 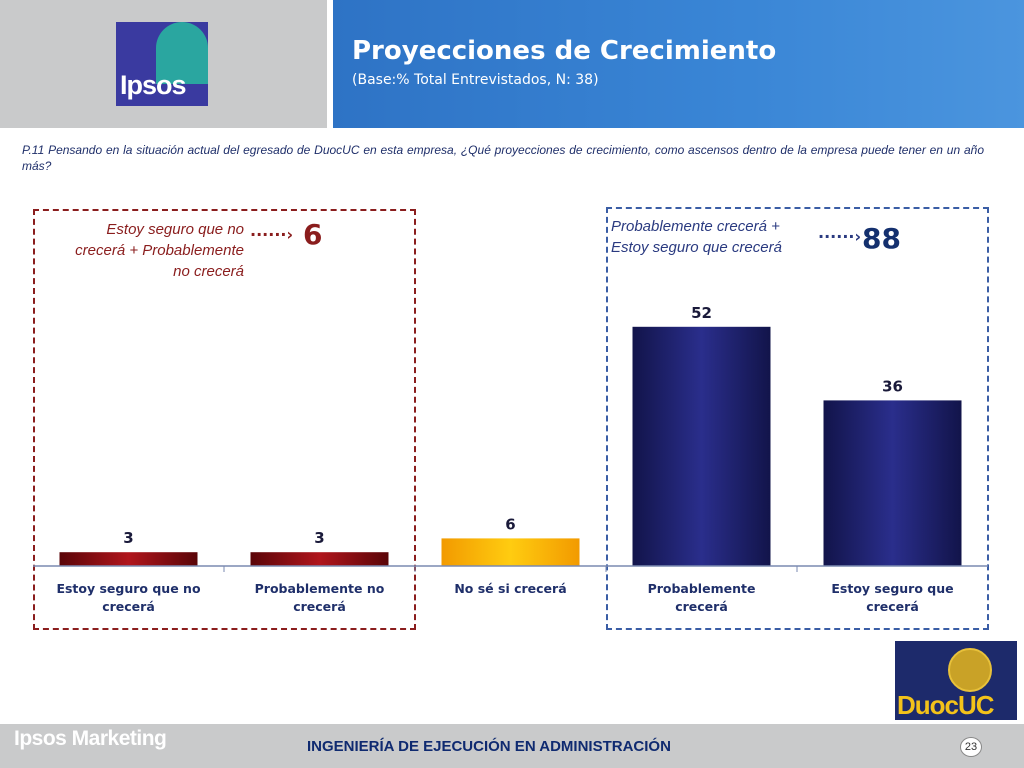 What do you see at coordinates (695, 226) in the screenshot?
I see `positive-label-line: Probablemente crecerá +` at bounding box center [695, 226].